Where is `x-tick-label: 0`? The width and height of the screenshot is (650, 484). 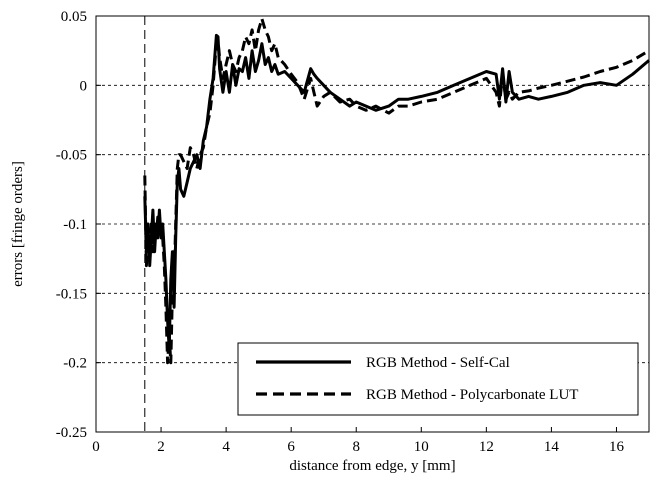
x-tick-label: 0 is located at coordinates (96, 447).